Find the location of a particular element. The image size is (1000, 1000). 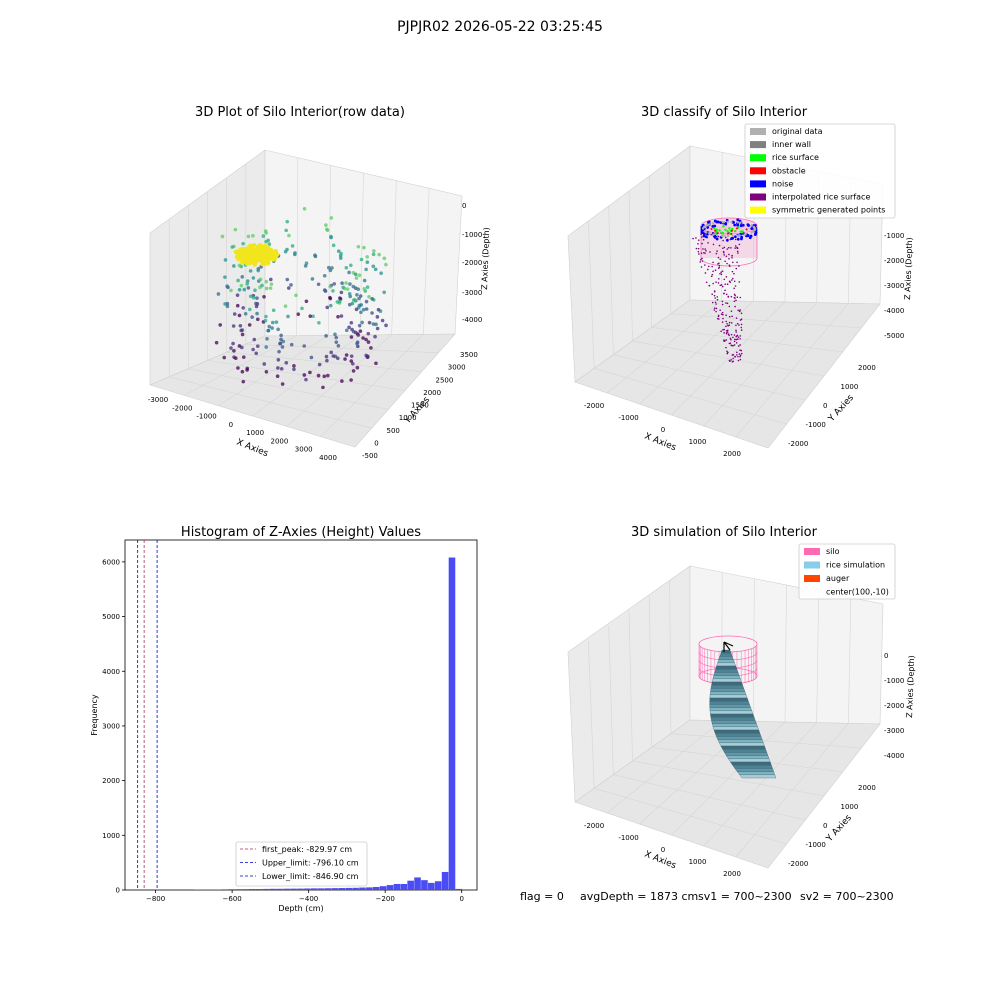

x-tick-label: -1000 is located at coordinates (628, 838).